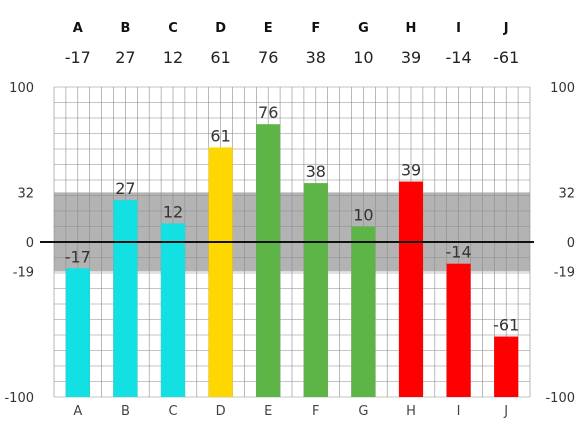  Describe the element at coordinates (268, 28) in the screenshot. I see `header-category-e: E` at that location.